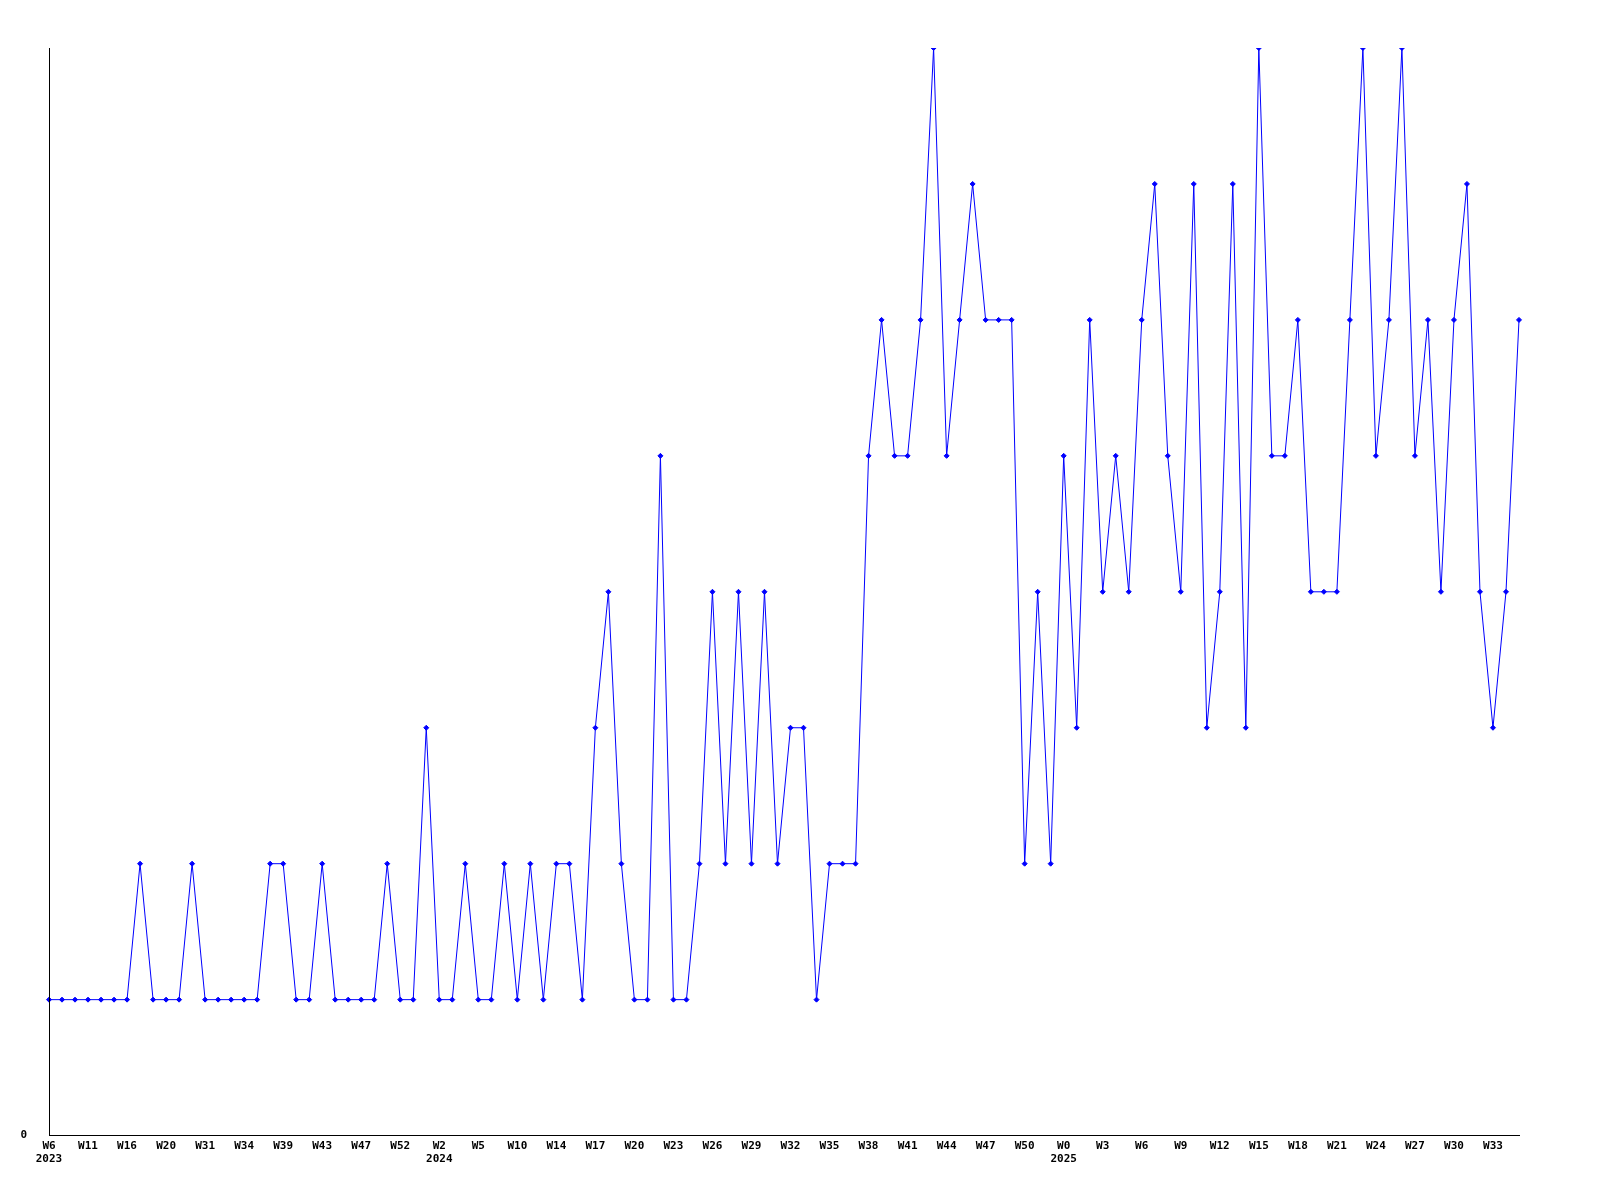  What do you see at coordinates (400, 1146) in the screenshot?
I see `x-tick-label: W52` at bounding box center [400, 1146].